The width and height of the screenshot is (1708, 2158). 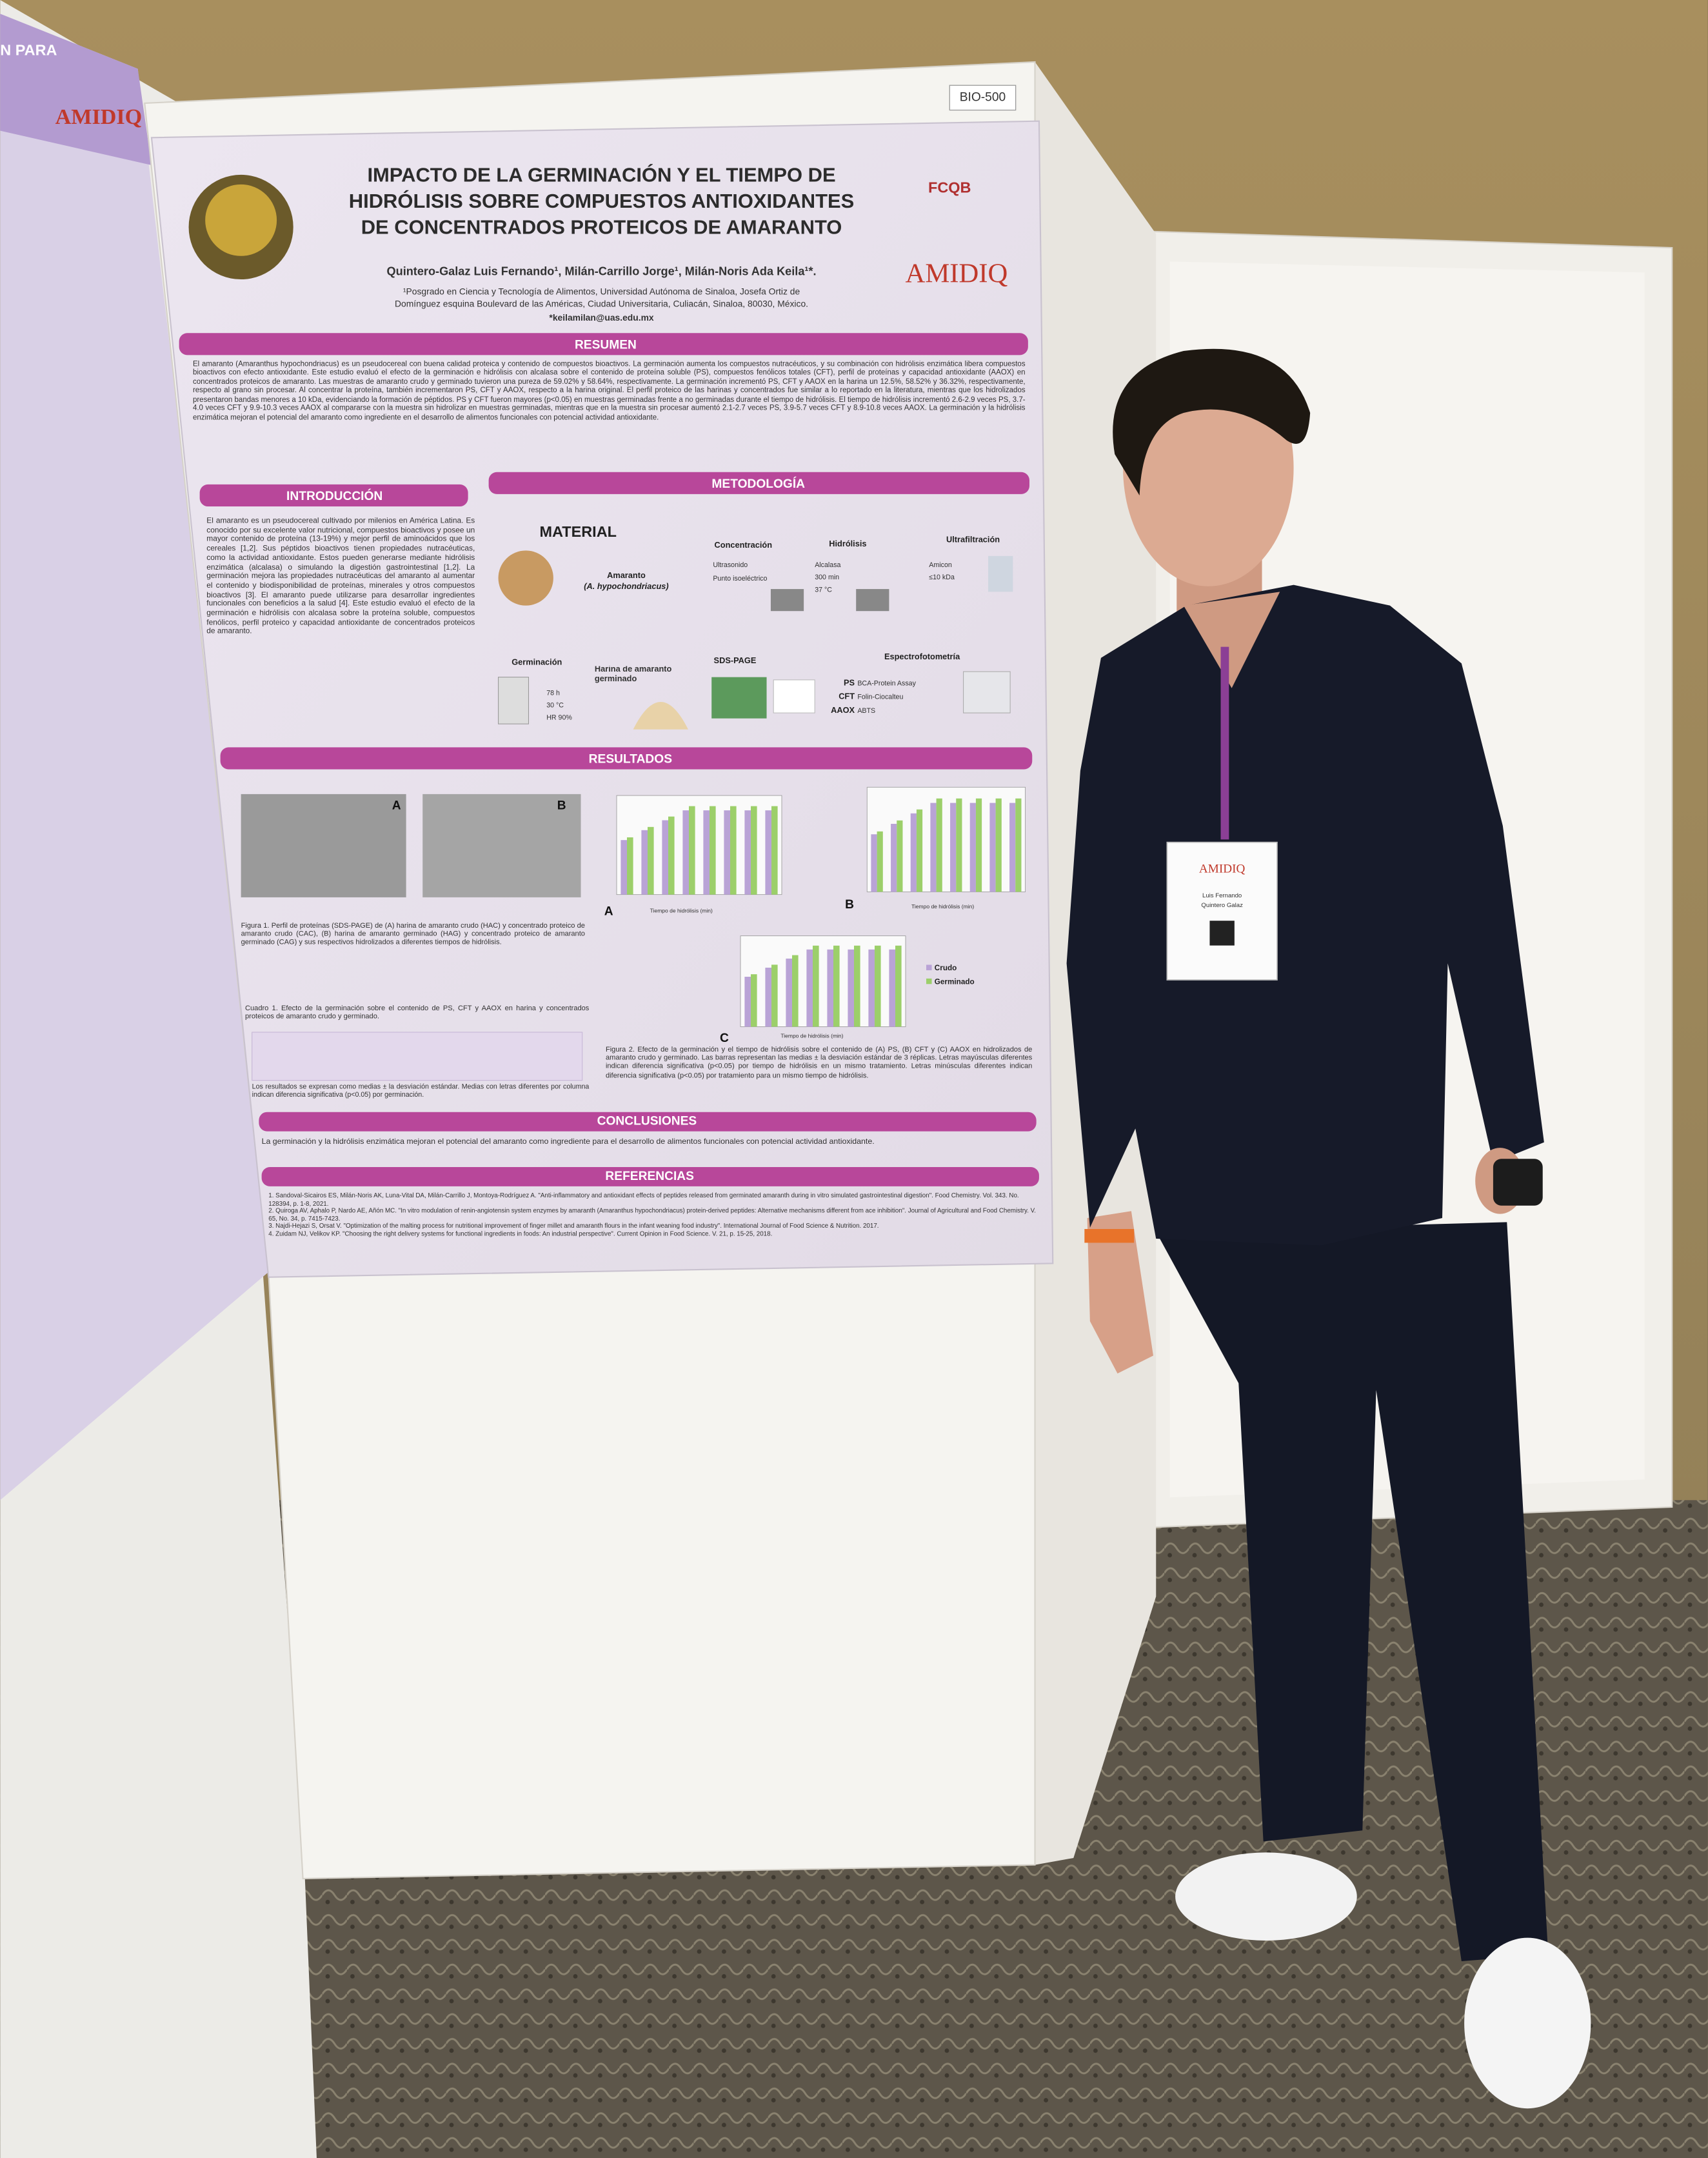 I want to click on collar-opening, so click(x=1231, y=640).